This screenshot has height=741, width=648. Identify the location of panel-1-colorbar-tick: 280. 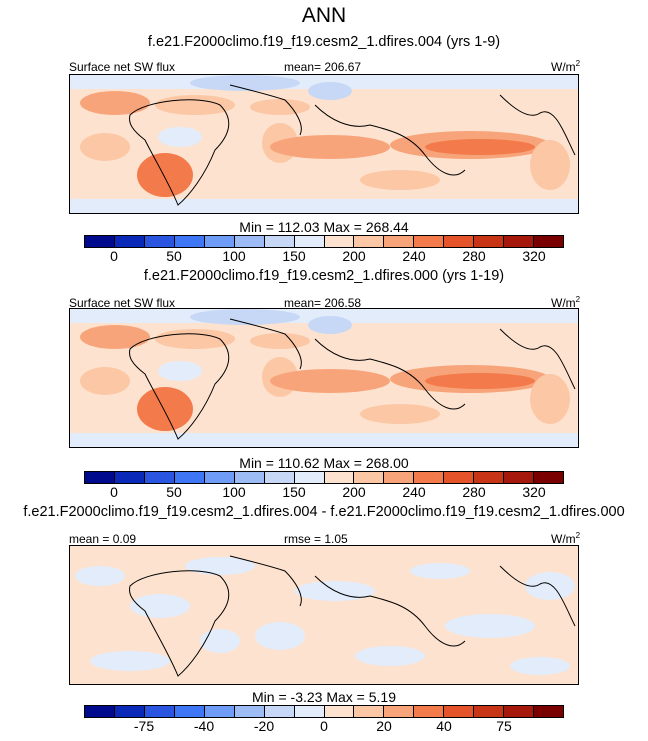
(474, 256).